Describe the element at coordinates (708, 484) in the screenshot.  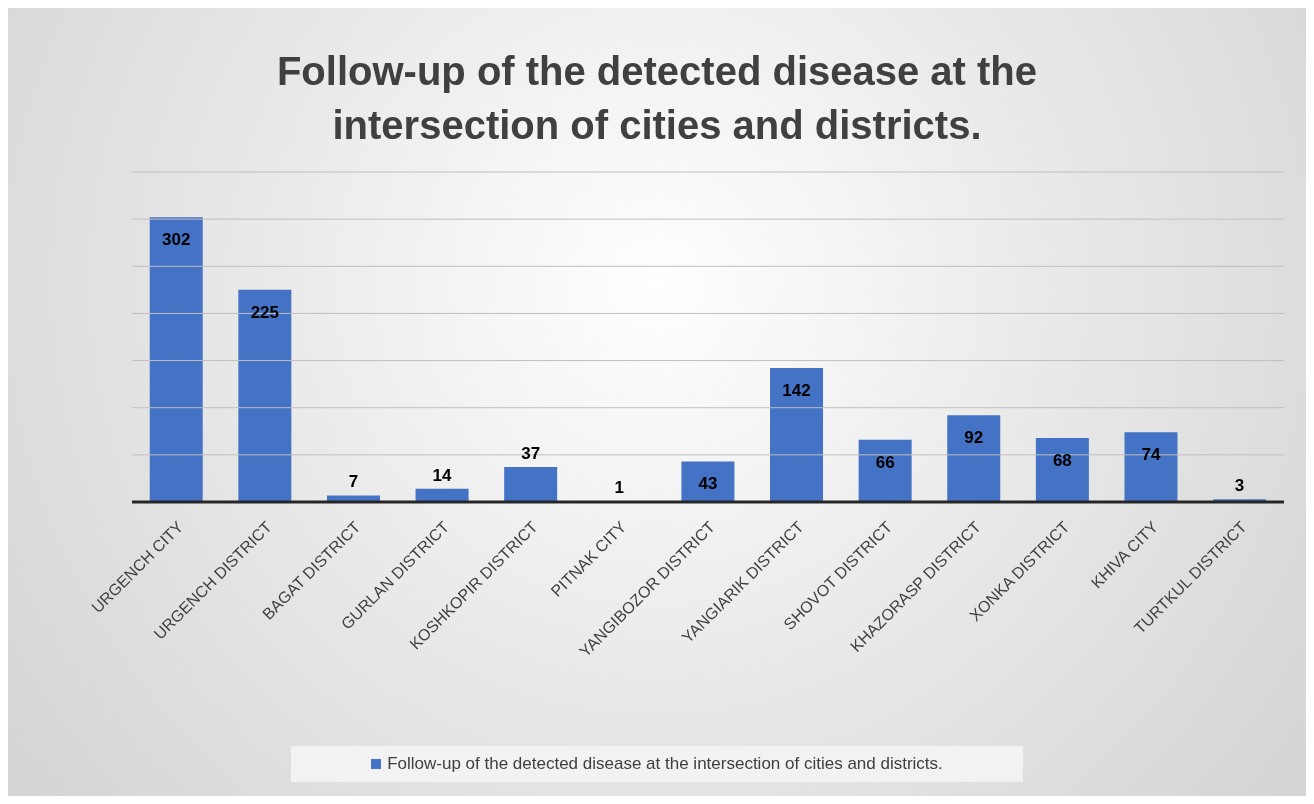
I see `data-label: 43` at that location.